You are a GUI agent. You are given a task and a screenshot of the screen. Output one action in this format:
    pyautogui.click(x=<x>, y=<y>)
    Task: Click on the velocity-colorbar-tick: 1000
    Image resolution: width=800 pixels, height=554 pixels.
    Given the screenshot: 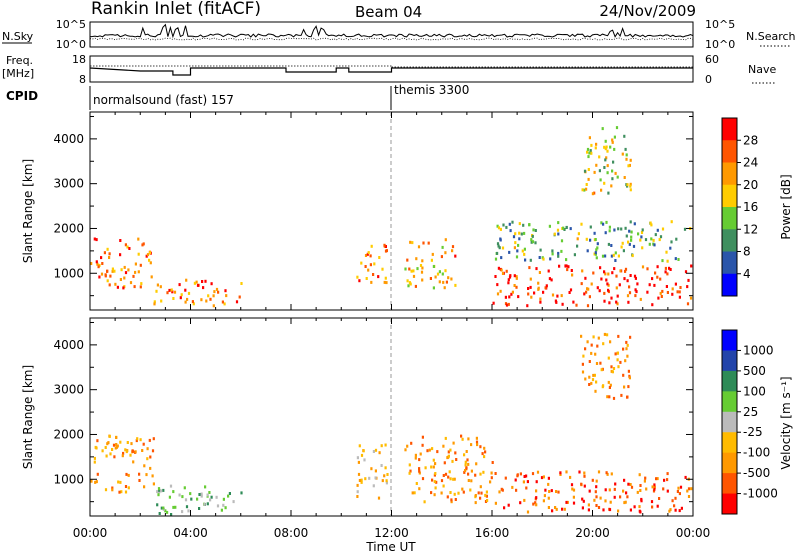 What is the action you would take?
    pyautogui.click(x=758, y=350)
    